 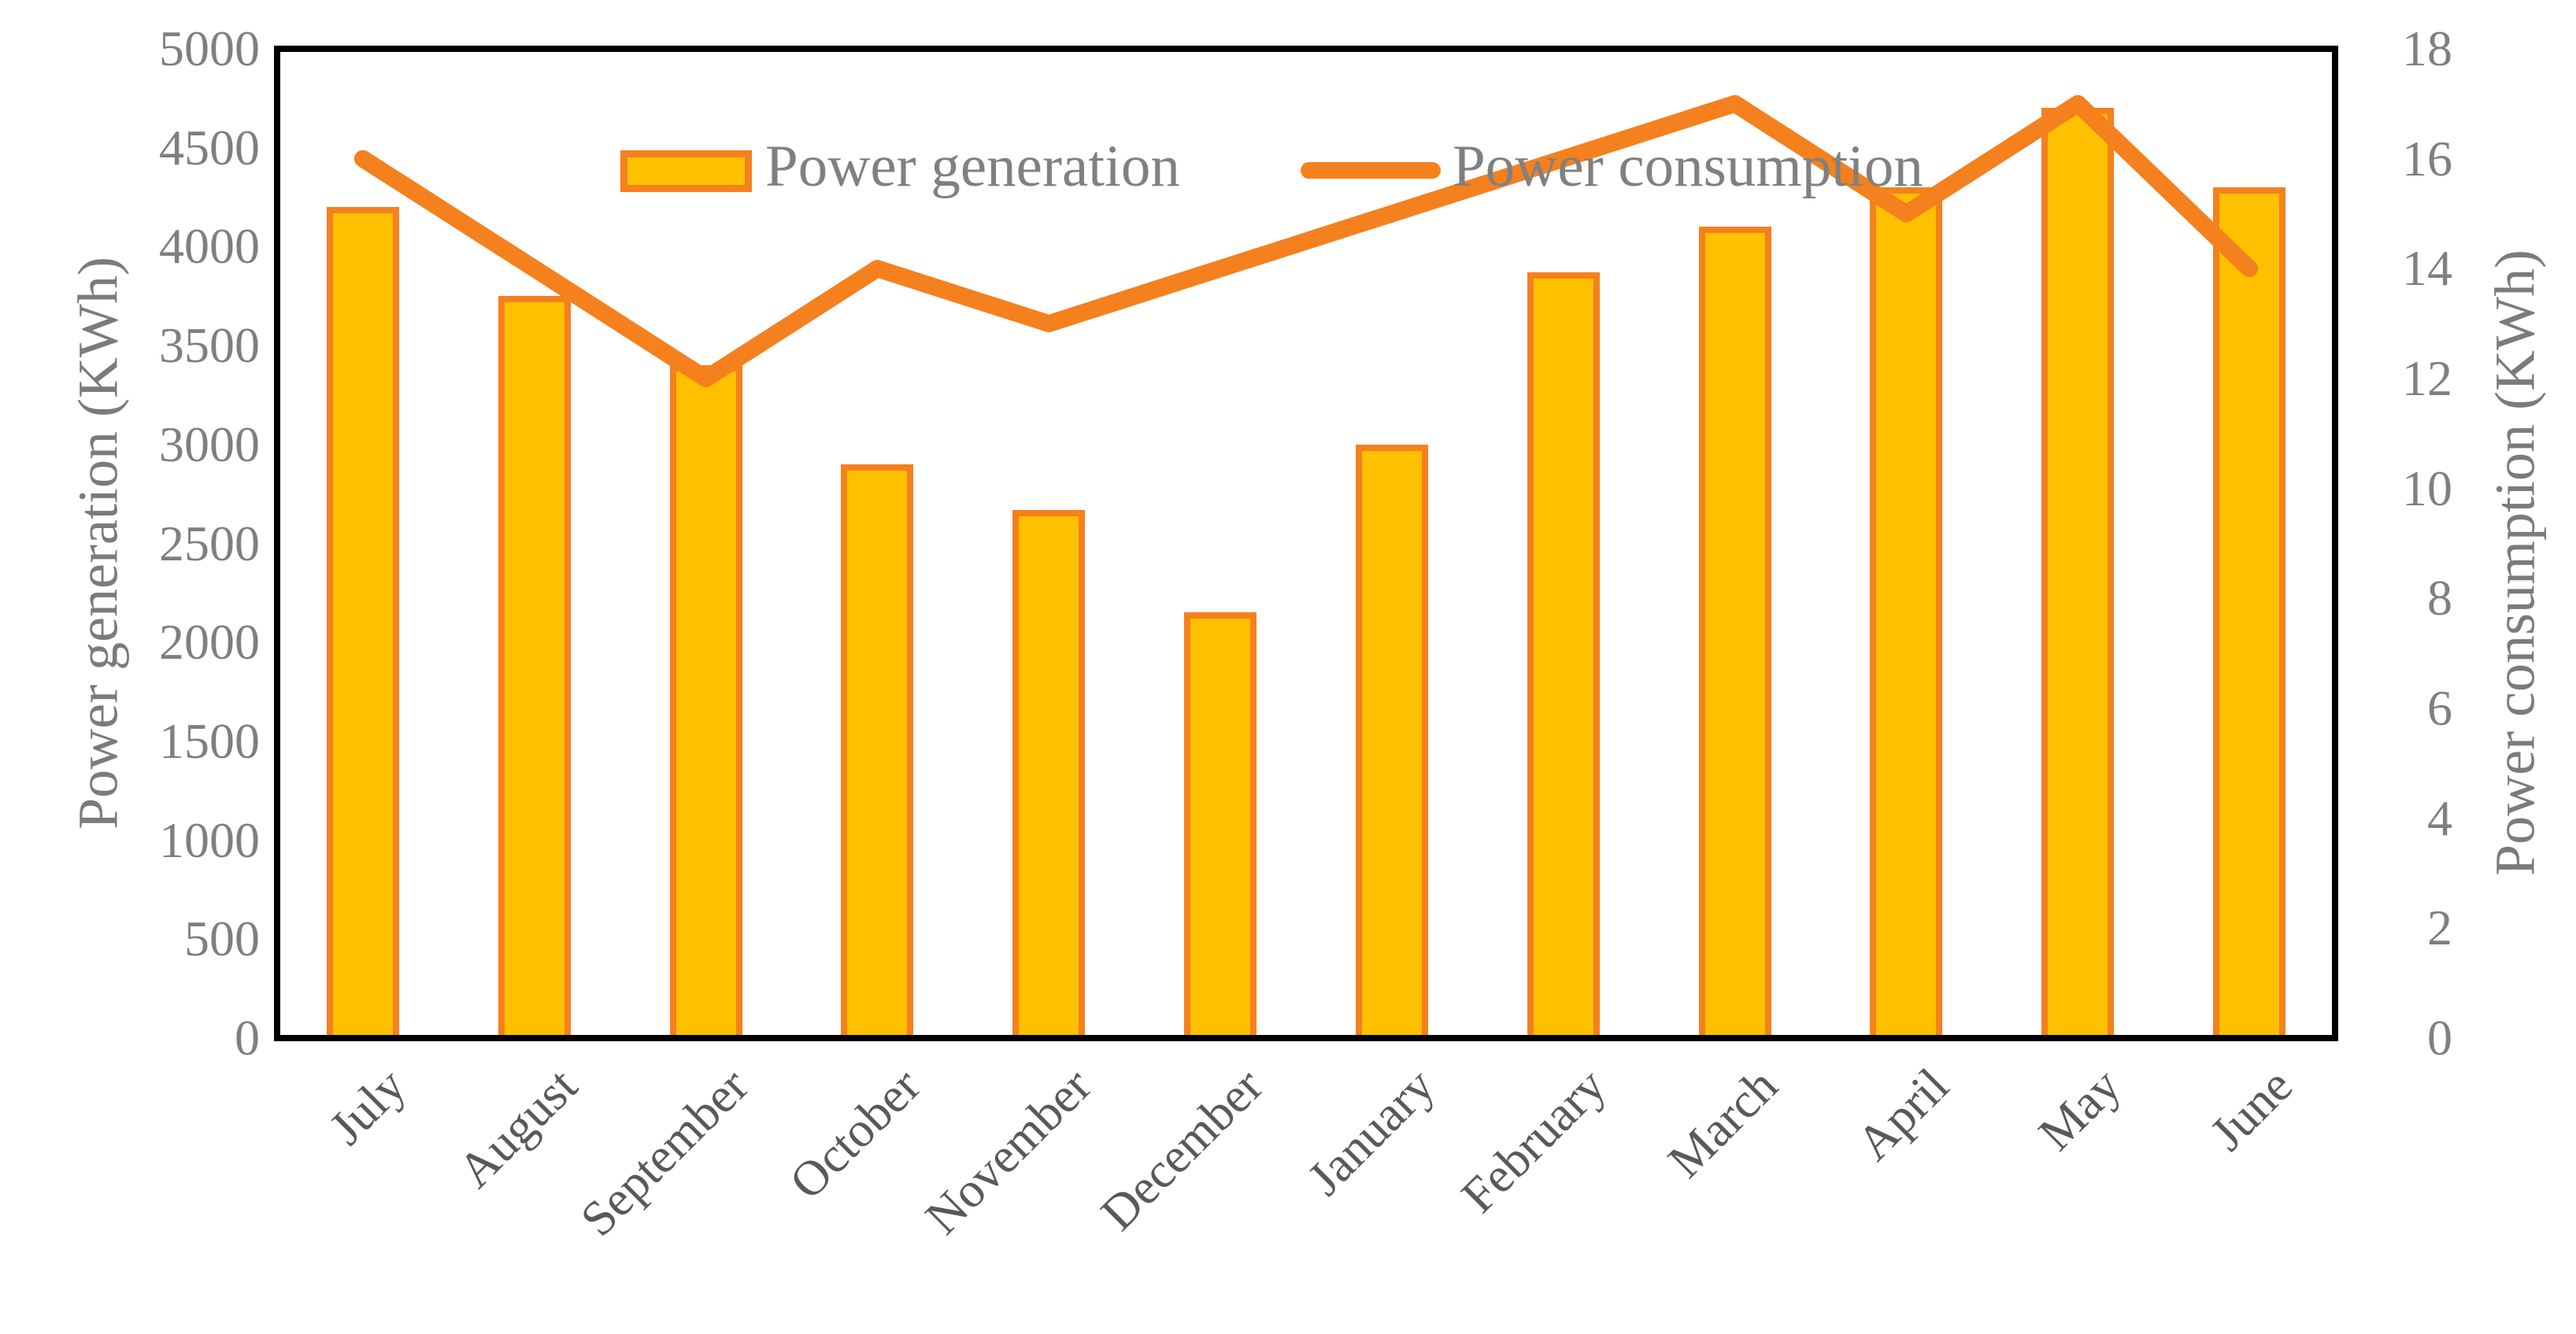 What do you see at coordinates (1903, 1115) in the screenshot?
I see `x-axis-label-april: April` at bounding box center [1903, 1115].